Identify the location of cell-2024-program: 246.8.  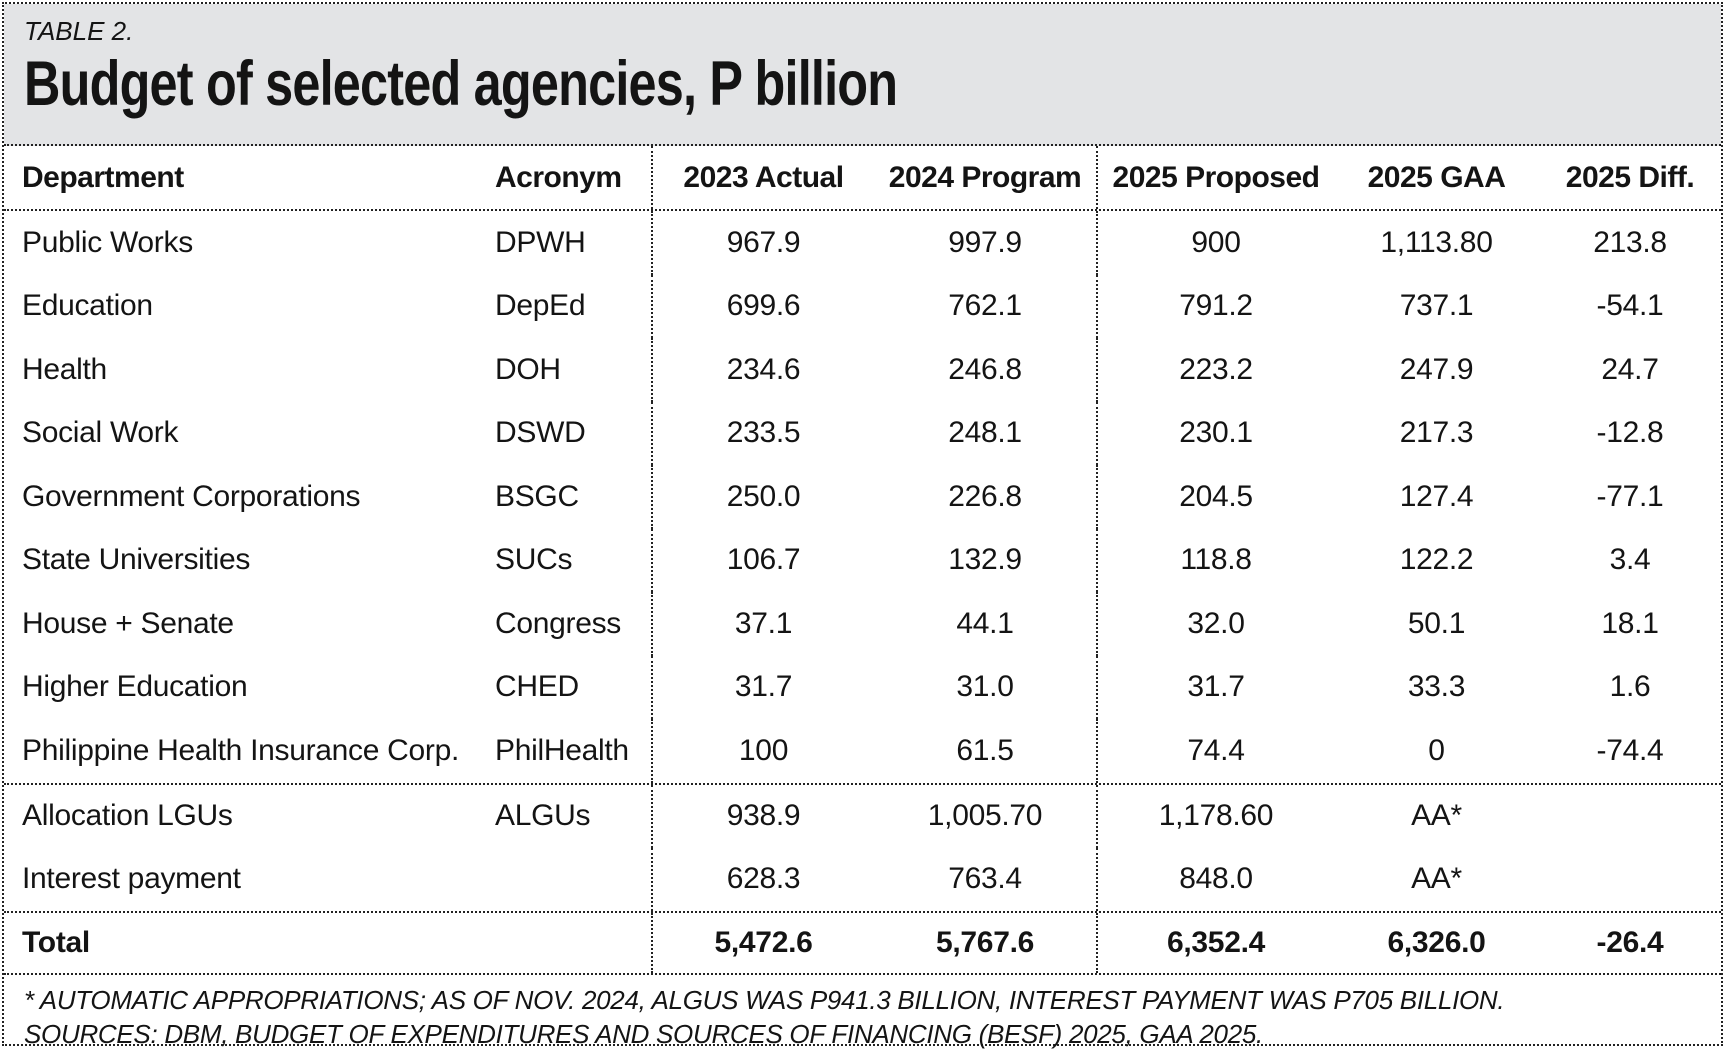
(985, 369).